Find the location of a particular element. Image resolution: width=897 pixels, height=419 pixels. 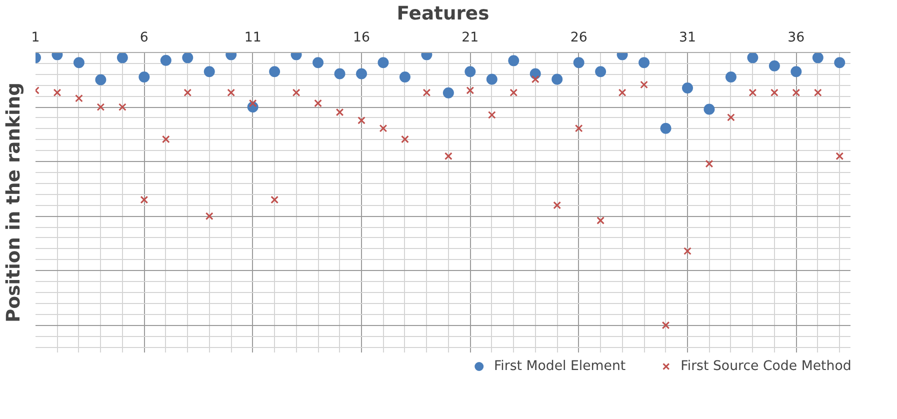

x-tick-label: 21 is located at coordinates (470, 38).